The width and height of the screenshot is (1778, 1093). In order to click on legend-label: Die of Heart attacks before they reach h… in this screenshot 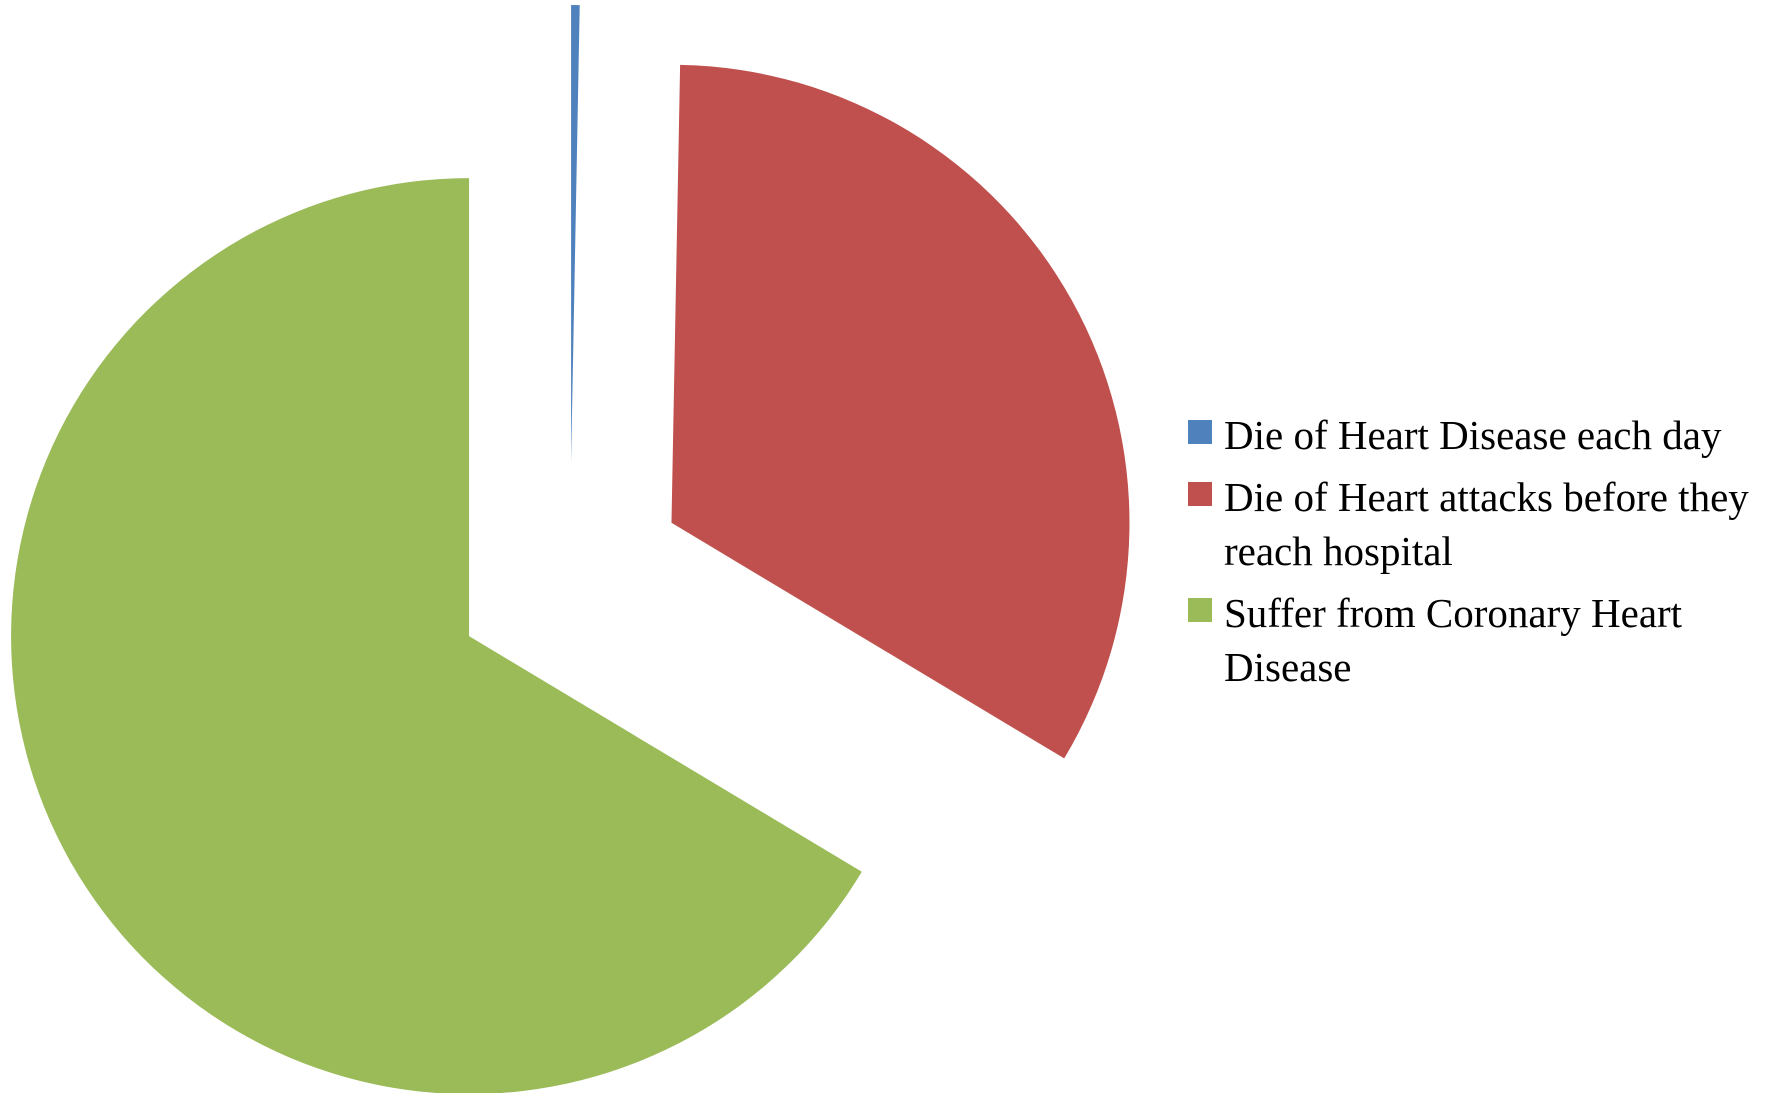, I will do `click(1486, 524)`.